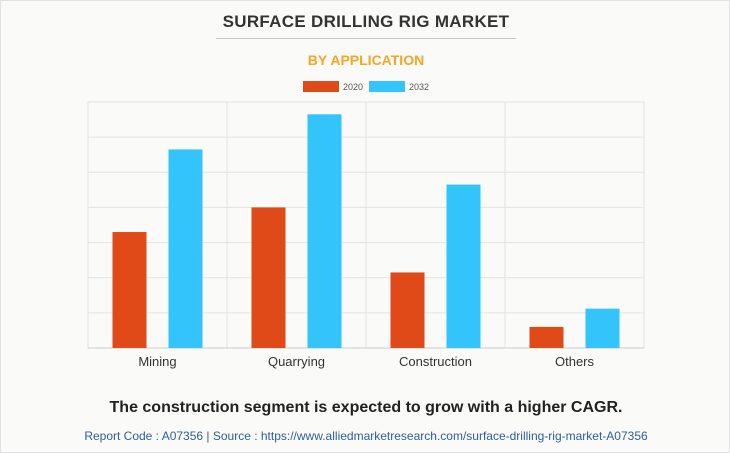  Describe the element at coordinates (366, 38) in the screenshot. I see `title-divider` at that location.